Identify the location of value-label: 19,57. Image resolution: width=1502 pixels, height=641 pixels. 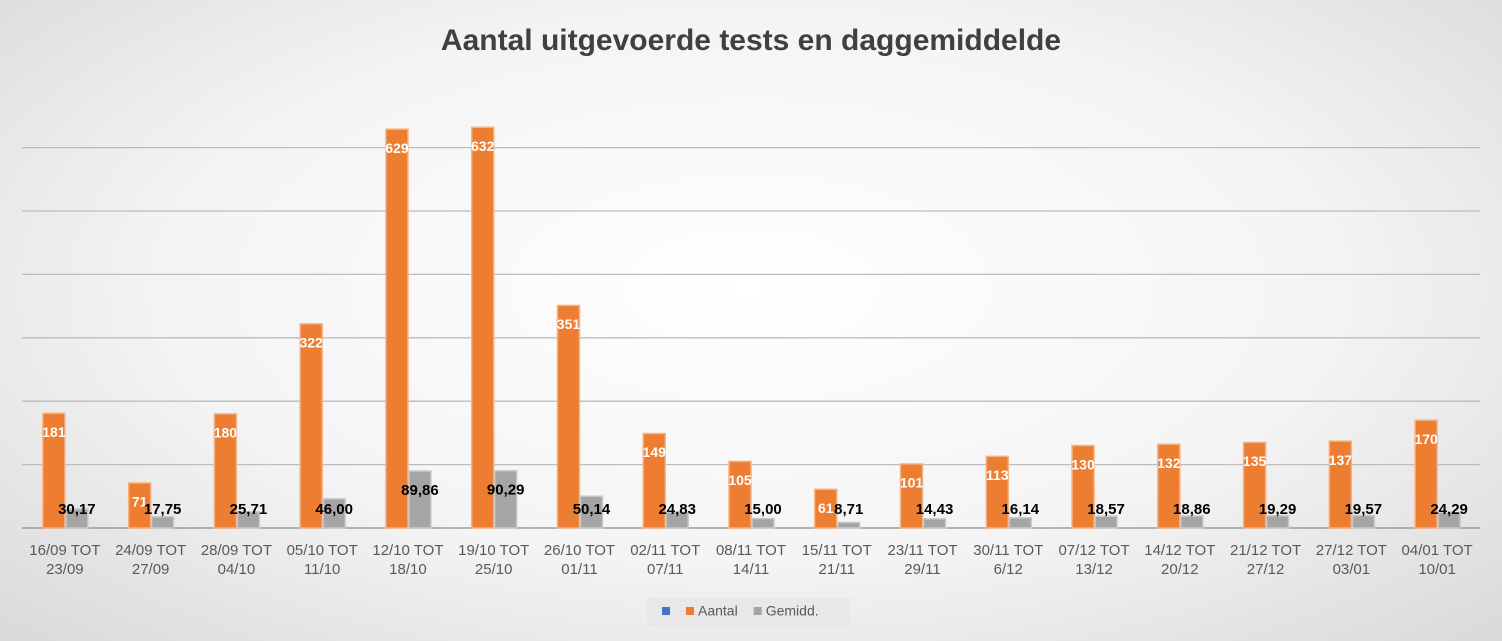
(1364, 509).